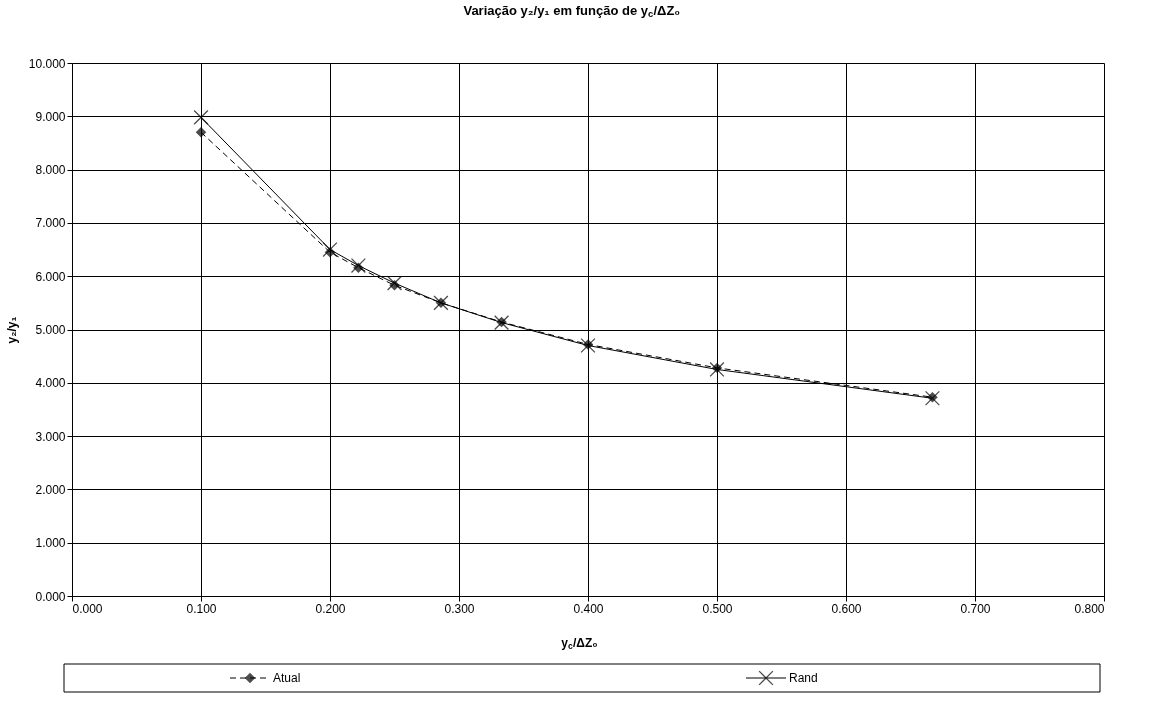 This screenshot has height=710, width=1154. Describe the element at coordinates (50, 543) in the screenshot. I see `y-tick-label: 1.000` at that location.